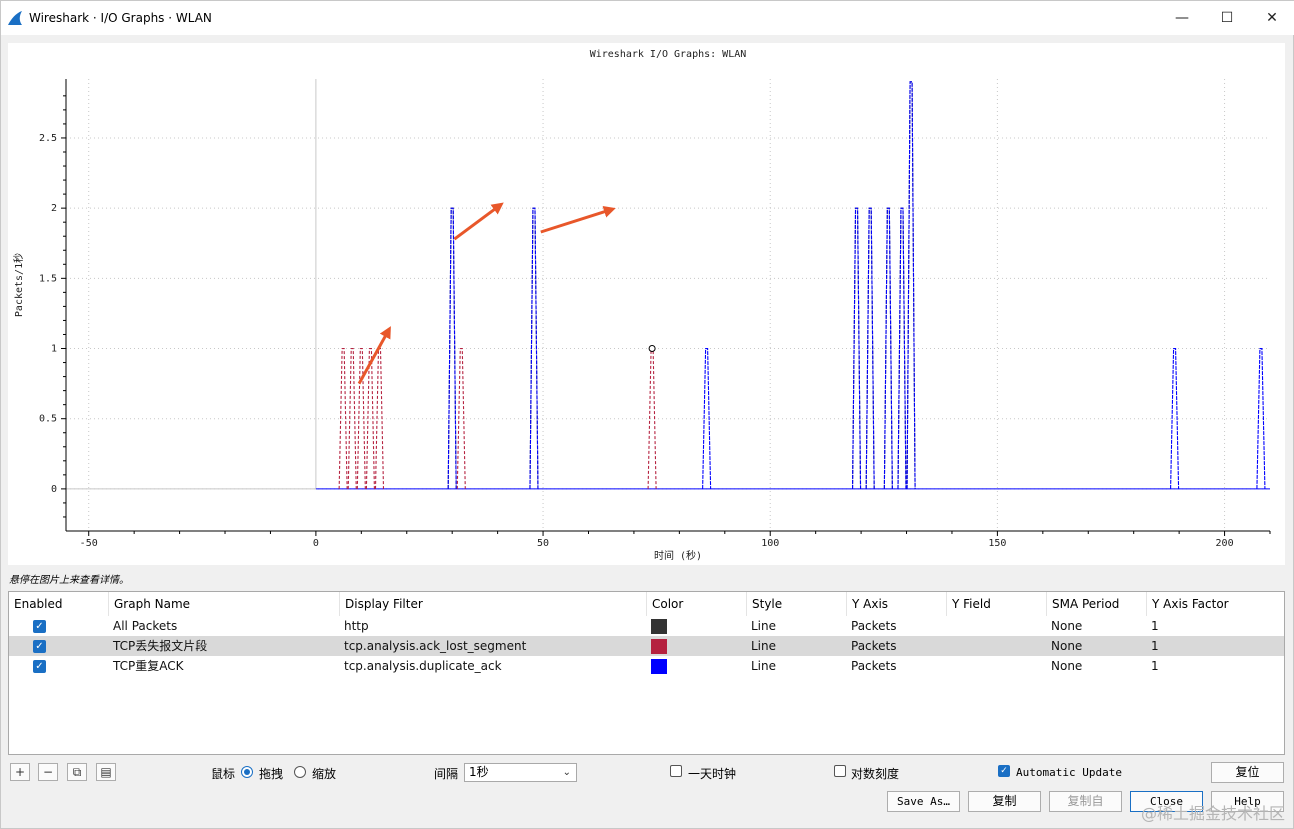 This screenshot has width=1294, height=829. Describe the element at coordinates (435, 646) in the screenshot. I see `display-filter: tcp.analysis.ack_lost_segment` at that location.